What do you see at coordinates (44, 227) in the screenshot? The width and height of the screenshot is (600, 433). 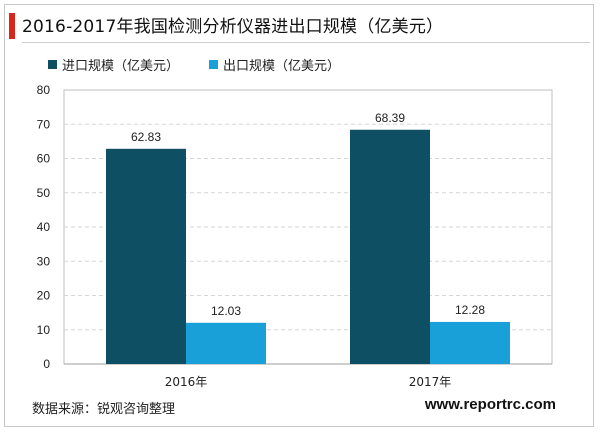 I see `y-tick-label: 40` at bounding box center [44, 227].